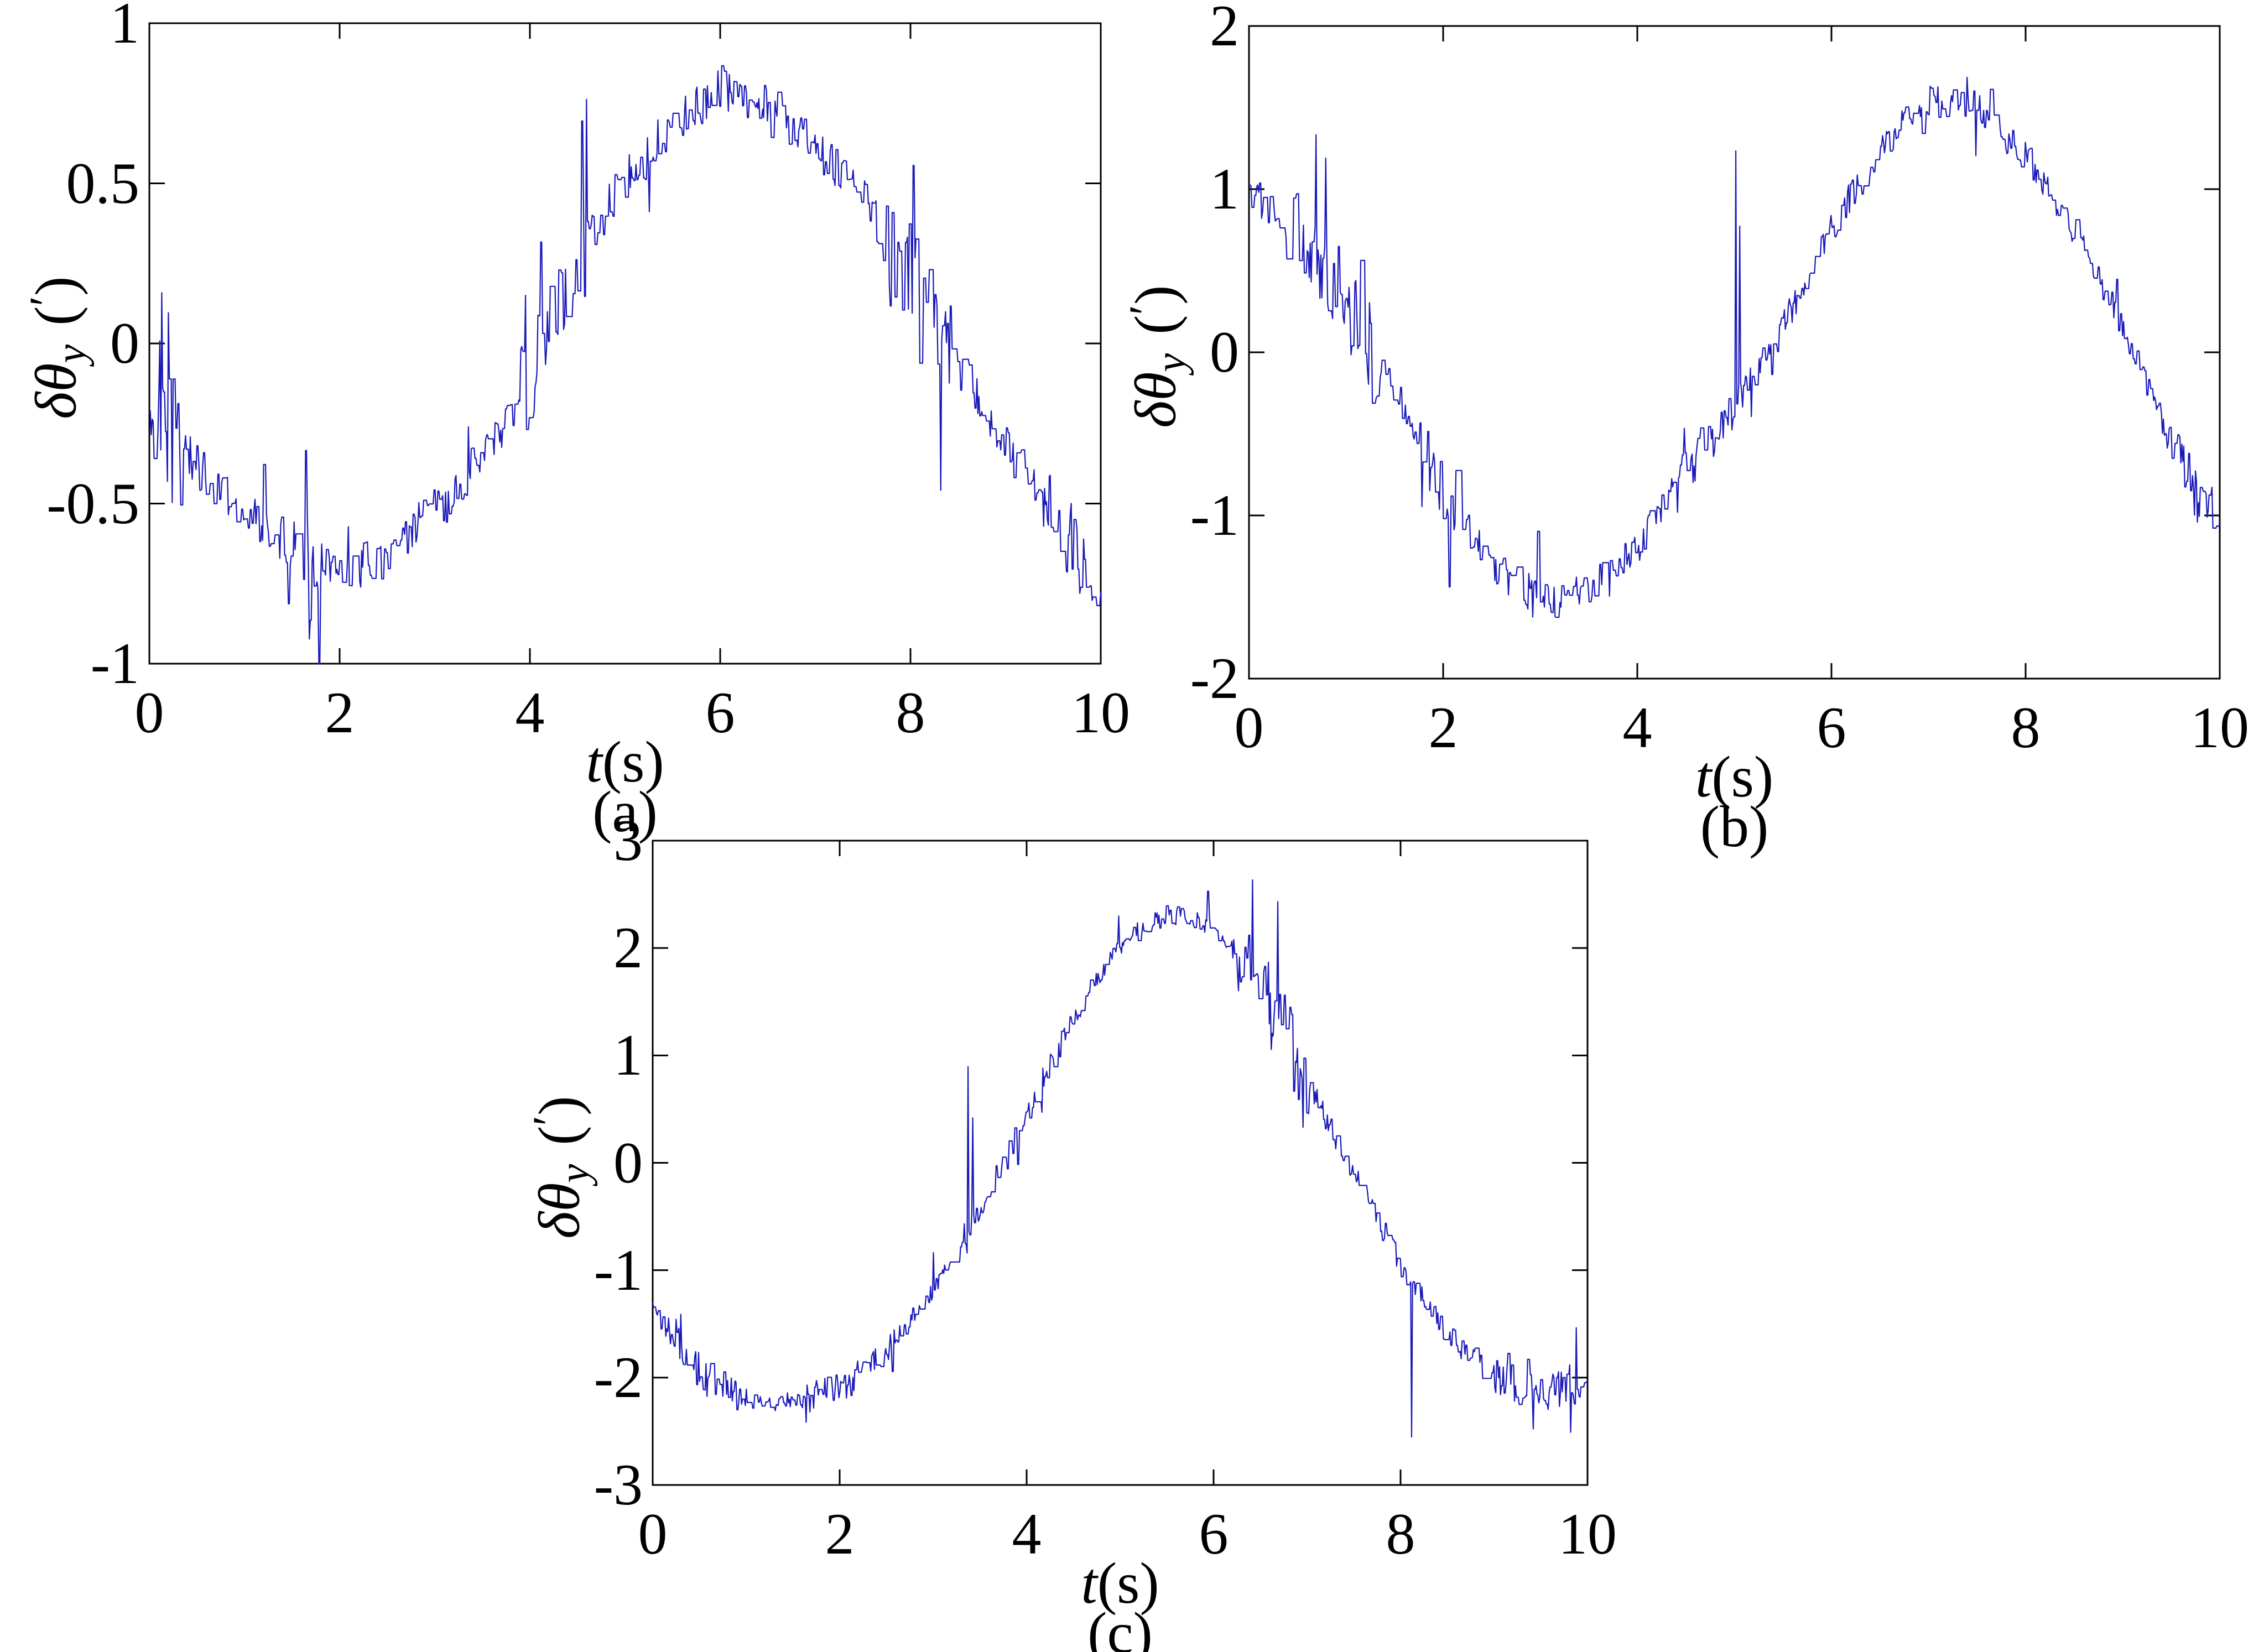  Describe the element at coordinates (92, 503) in the screenshot. I see `tick-label: -0.5` at that location.